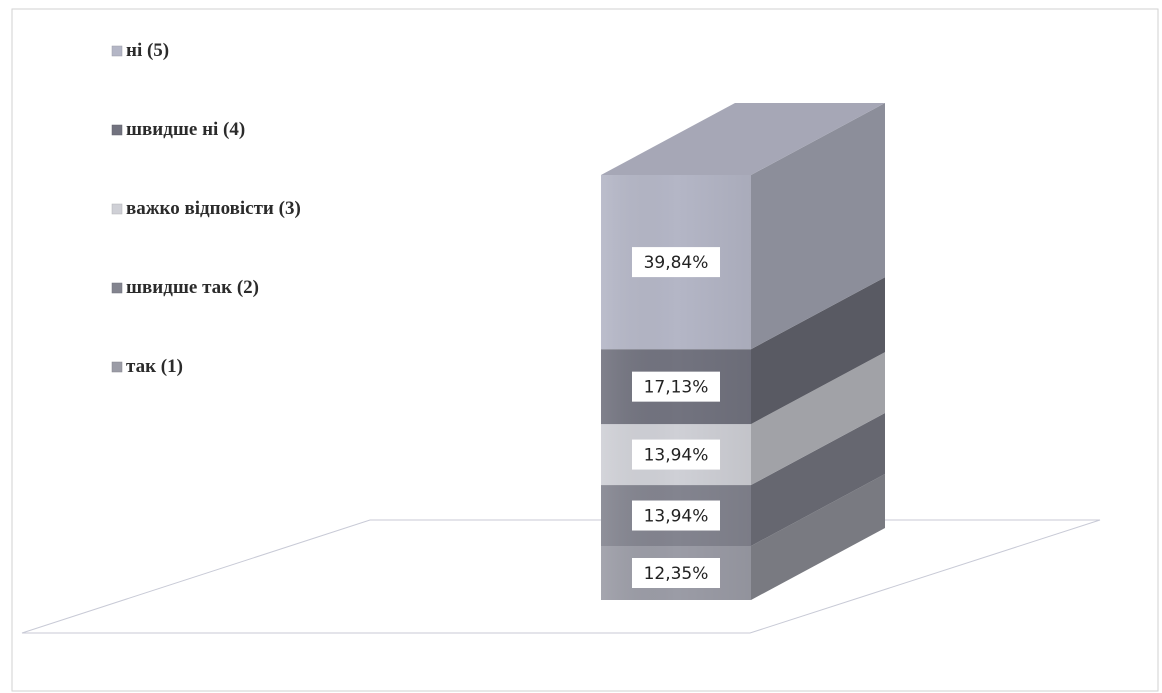 Image resolution: width=1162 pixels, height=693 pixels. I want to click on data-label: 12,35%, so click(676, 574).